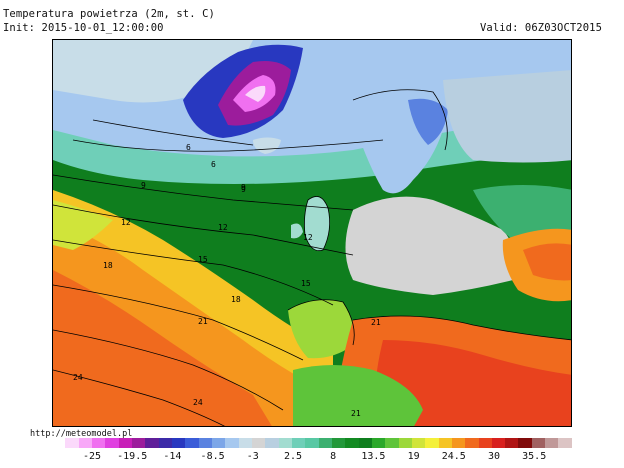 The height and width of the screenshot is (468, 624). I want to click on legend-tick-label: -25, so click(92, 456).